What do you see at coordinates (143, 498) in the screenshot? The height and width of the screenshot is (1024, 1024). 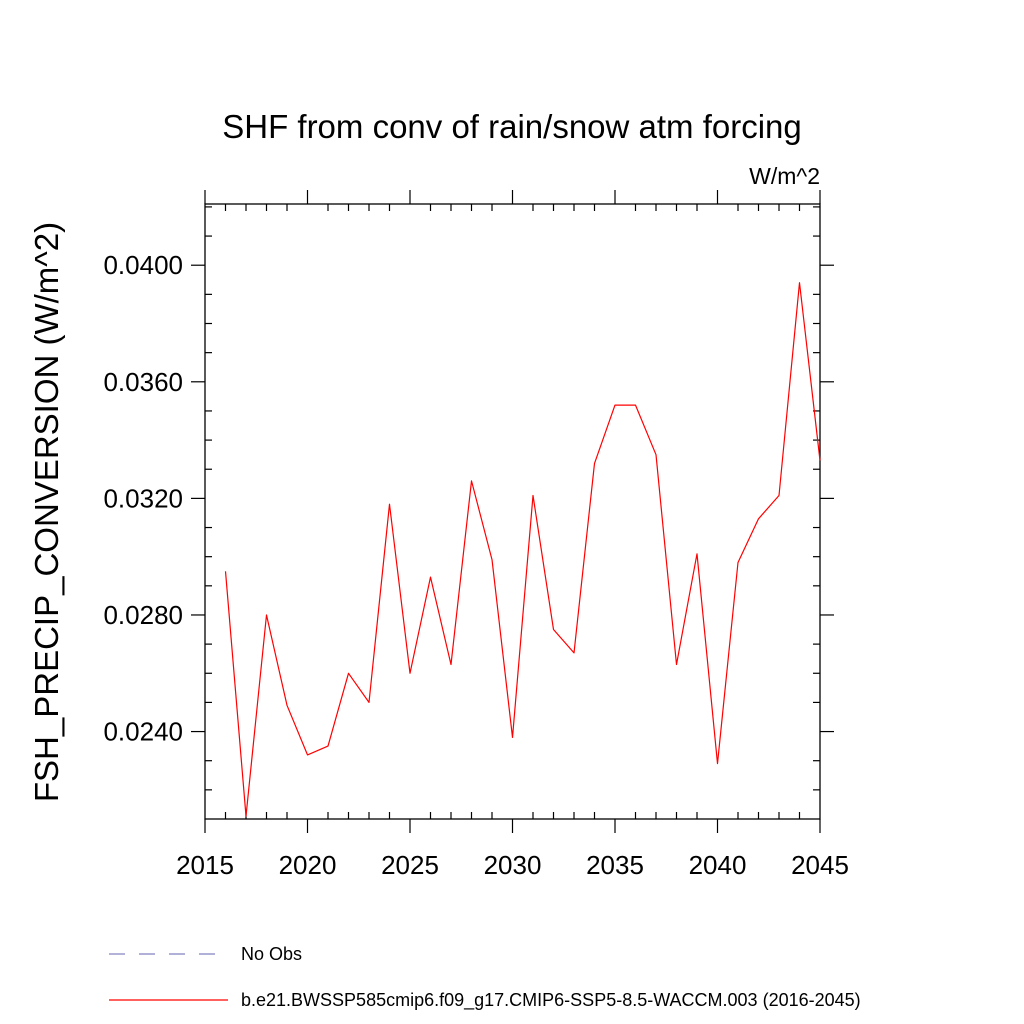 I see `y-tick-label: 0.0320` at bounding box center [143, 498].